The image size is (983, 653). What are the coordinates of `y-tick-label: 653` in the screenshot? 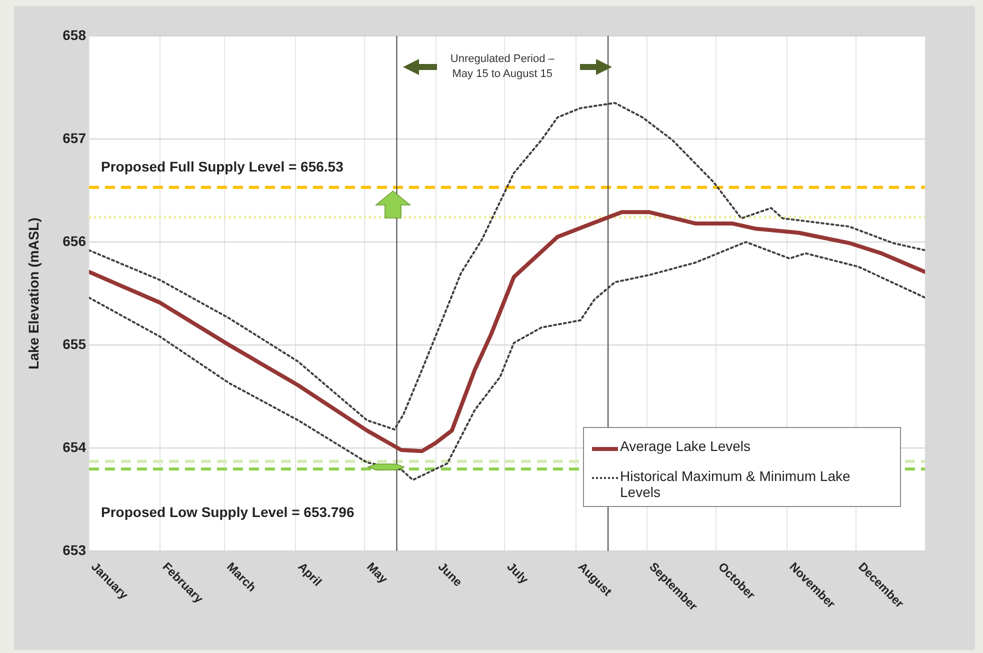 It's located at (74, 550).